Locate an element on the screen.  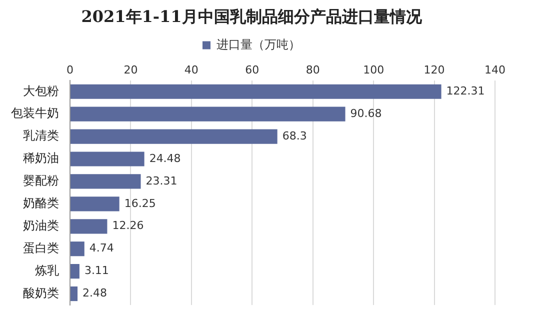
y-tick-label: 婴配粉 is located at coordinates (41, 181).